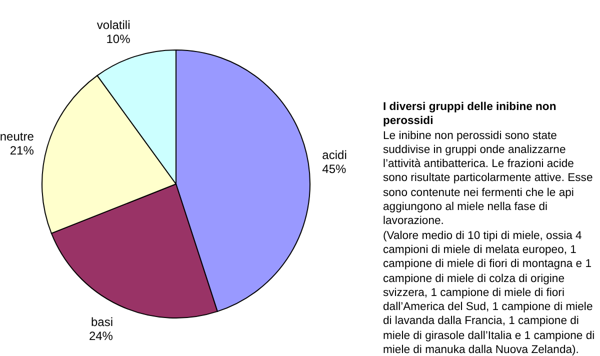 This screenshot has width=600, height=356. Describe the element at coordinates (22, 151) in the screenshot. I see `data-label: 21%` at that location.